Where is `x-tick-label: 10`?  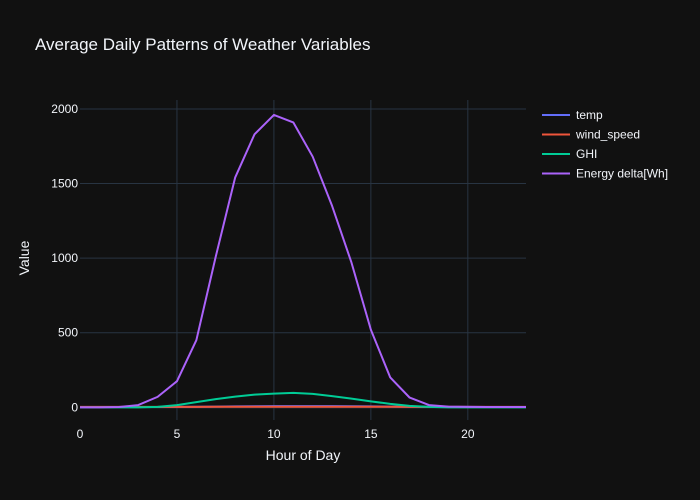 x-tick-label: 10 is located at coordinates (274, 434).